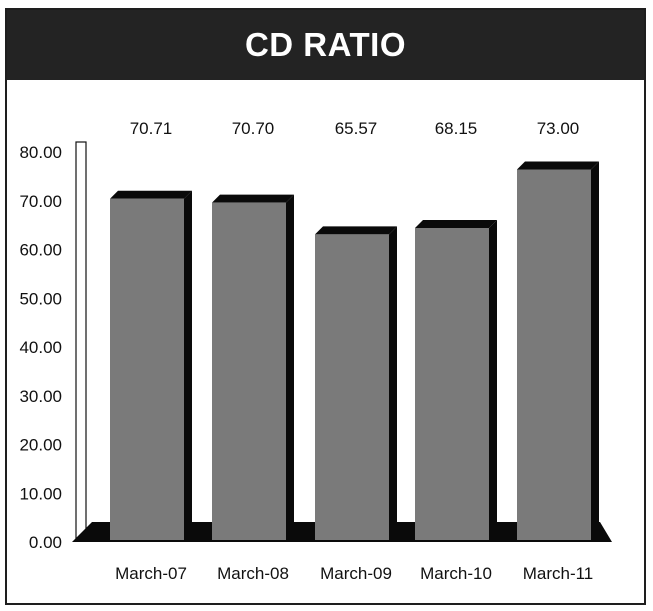 Image resolution: width=653 pixels, height=611 pixels. I want to click on bar-value-label: 68.15, so click(456, 128).